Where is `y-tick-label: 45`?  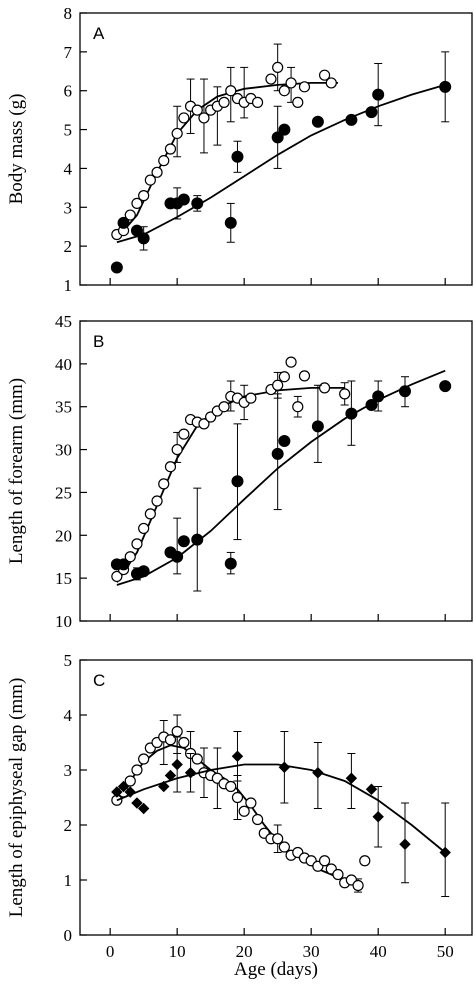
y-tick-label: 45 is located at coordinates (63, 321).